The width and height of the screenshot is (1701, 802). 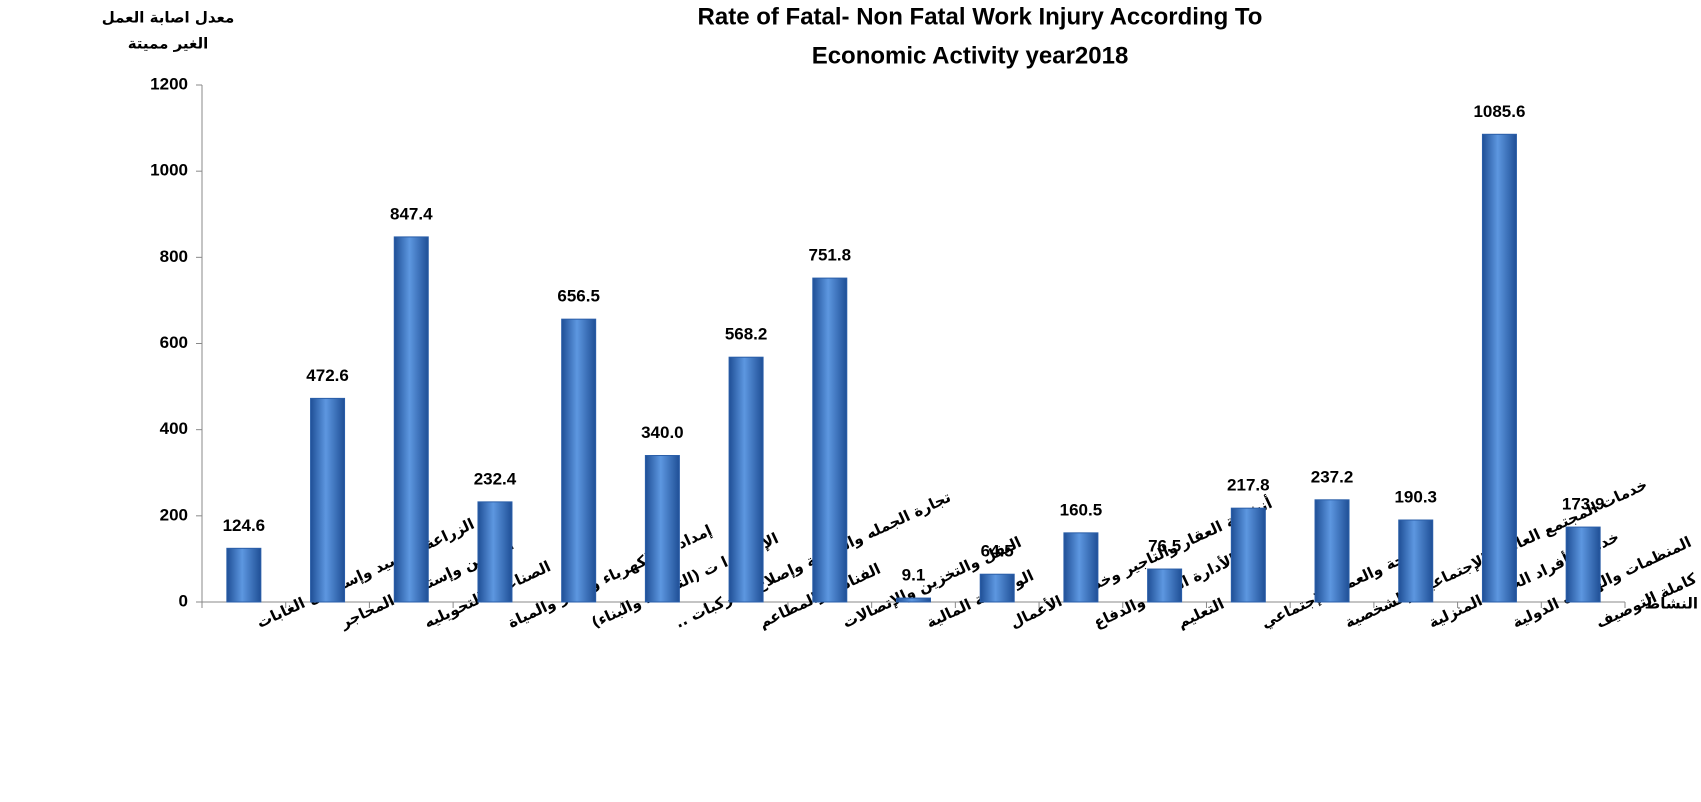 I want to click on data-label: 656.5, so click(x=578, y=296).